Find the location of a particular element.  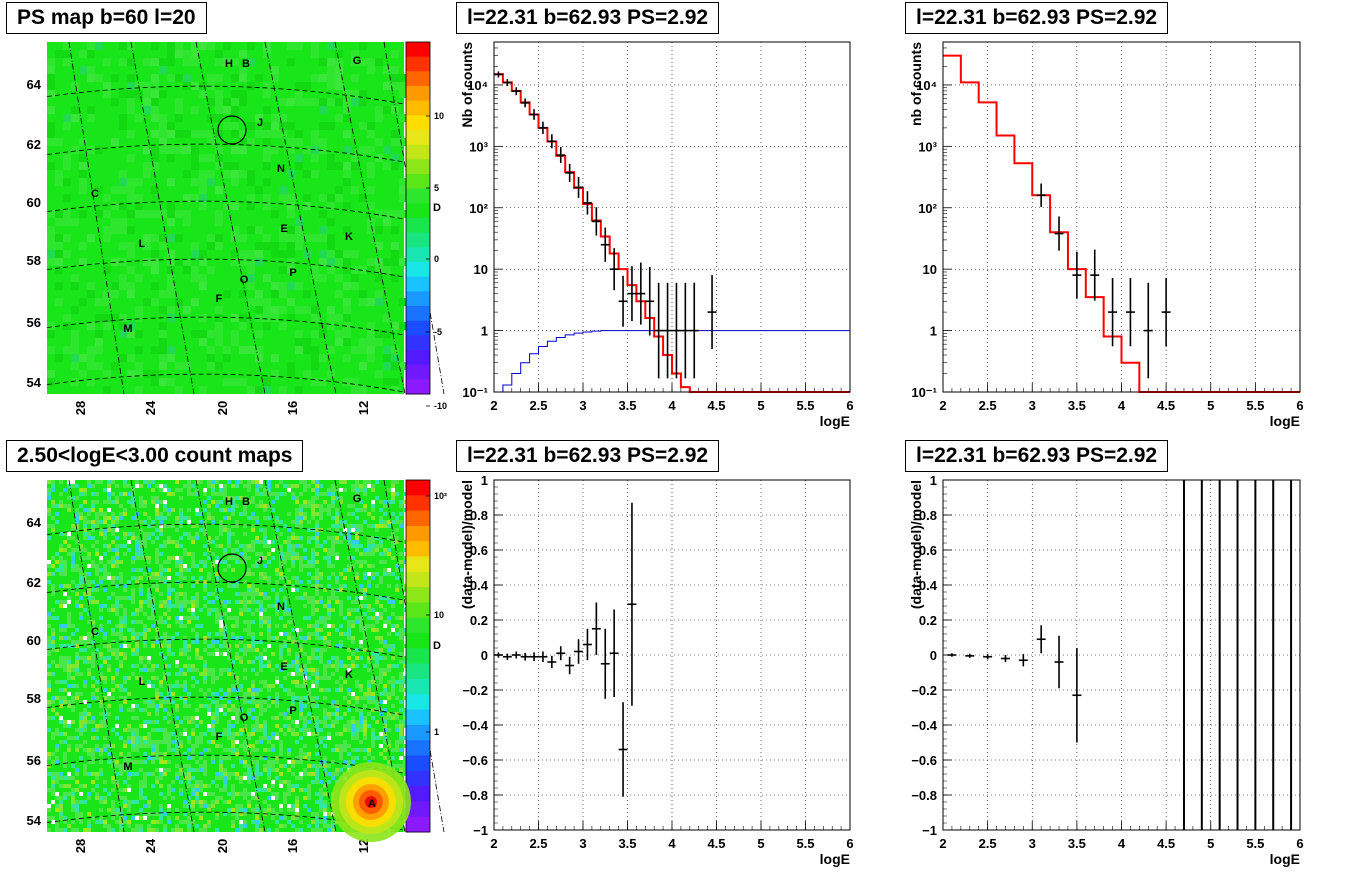

x-tick-label: 5.5 is located at coordinates (1255, 405).